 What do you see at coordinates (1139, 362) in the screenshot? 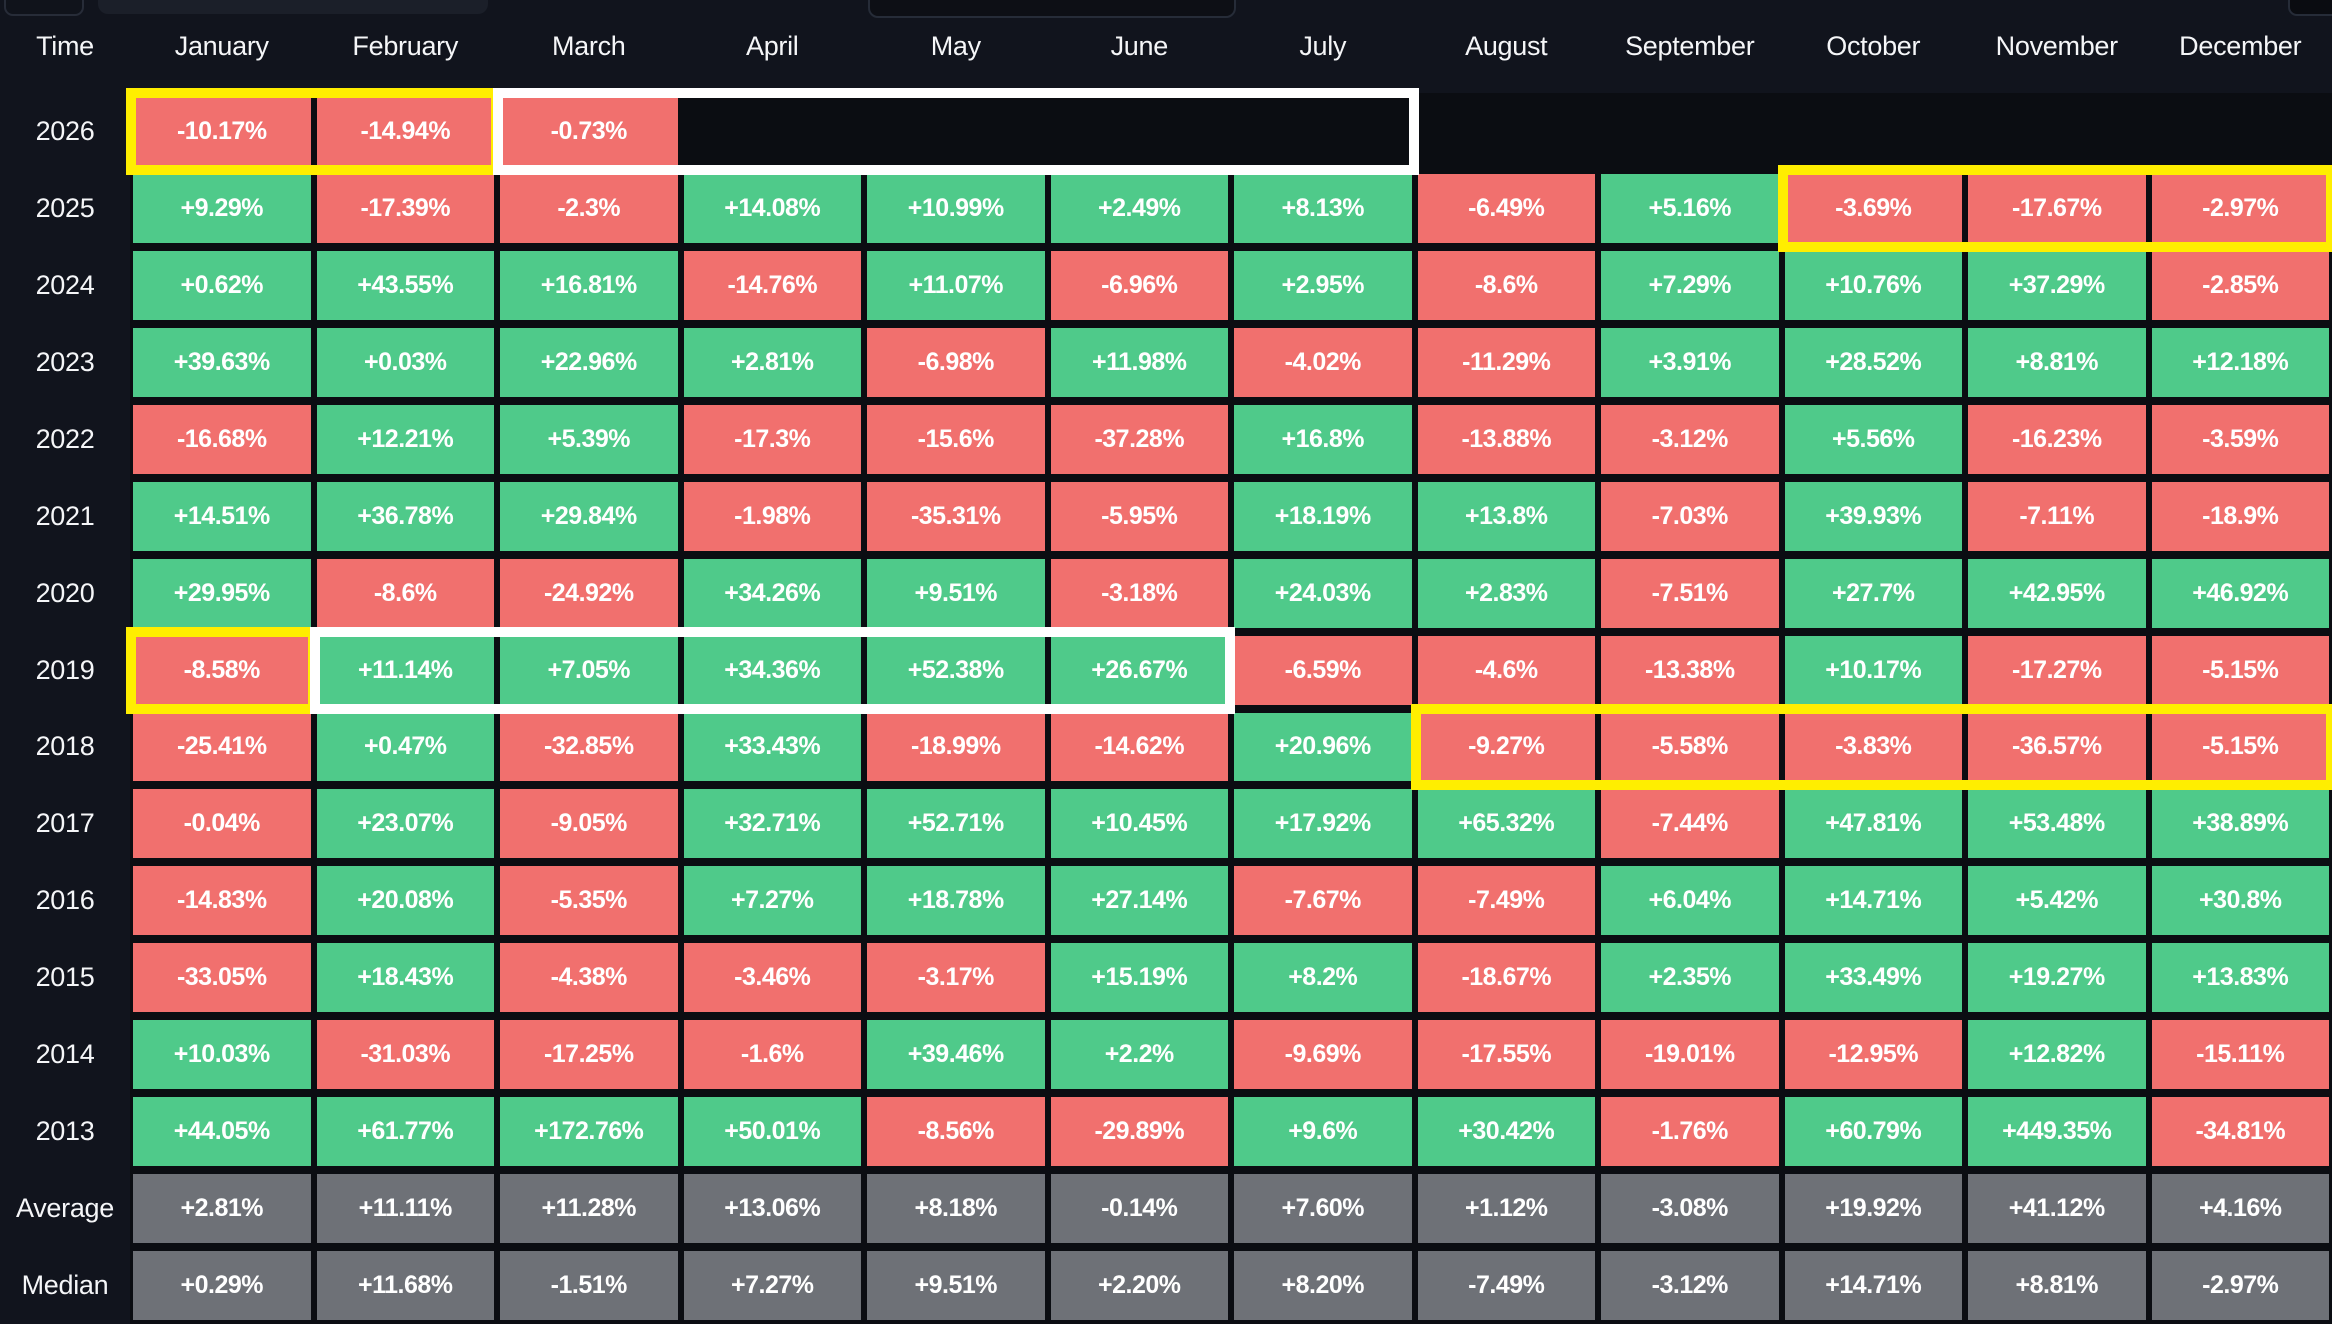
I see `return-cell: +11.98%` at bounding box center [1139, 362].